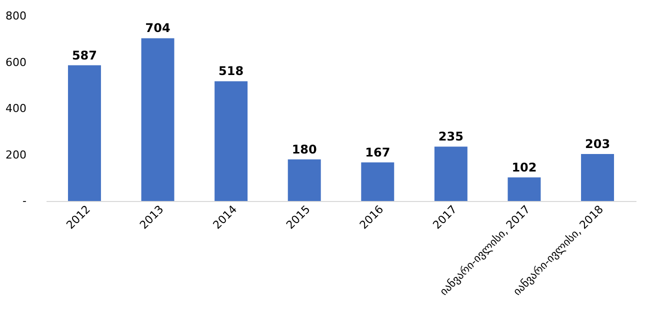  I want to click on data-label: 102, so click(524, 167).